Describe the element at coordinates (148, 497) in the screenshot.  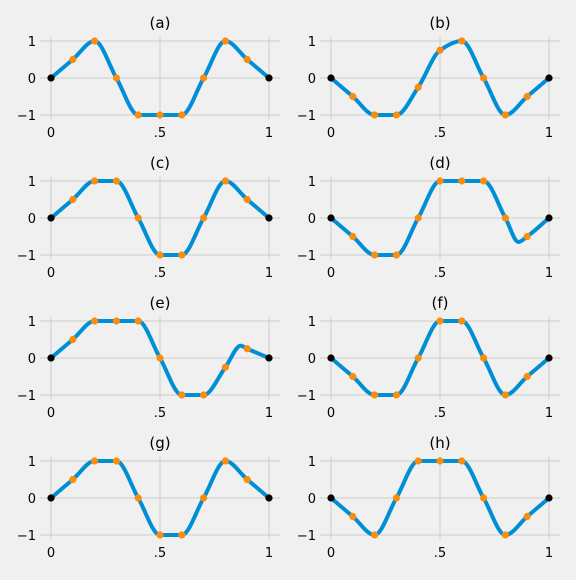
I see `subplot-7: (g) 0 .5 1 −1 0 1` at that location.